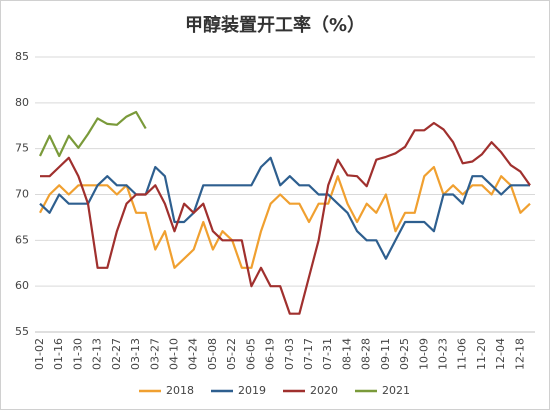 The image size is (550, 410). I want to click on y-tick-label: 65, so click(22, 239).